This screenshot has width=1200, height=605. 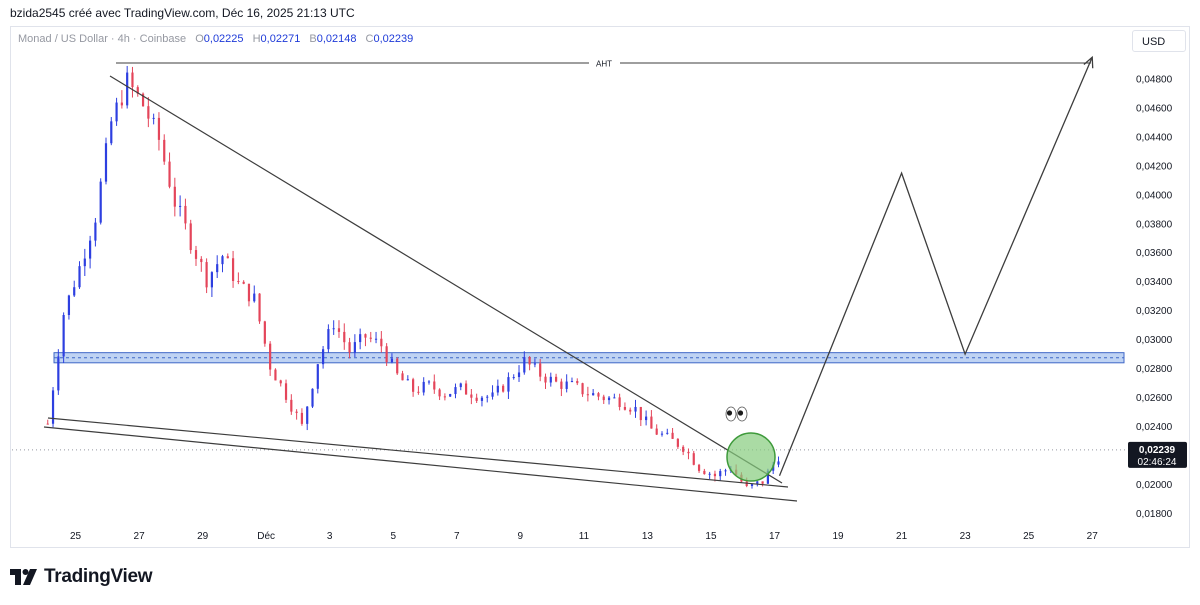 I want to click on x-tick-label: Déc, so click(x=266, y=536).